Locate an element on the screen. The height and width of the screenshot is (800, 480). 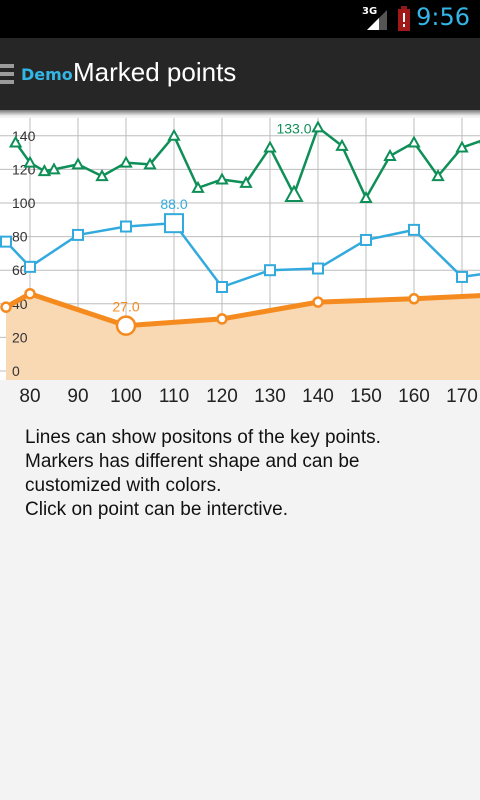
y-tick-label: 100 is located at coordinates (24, 203).